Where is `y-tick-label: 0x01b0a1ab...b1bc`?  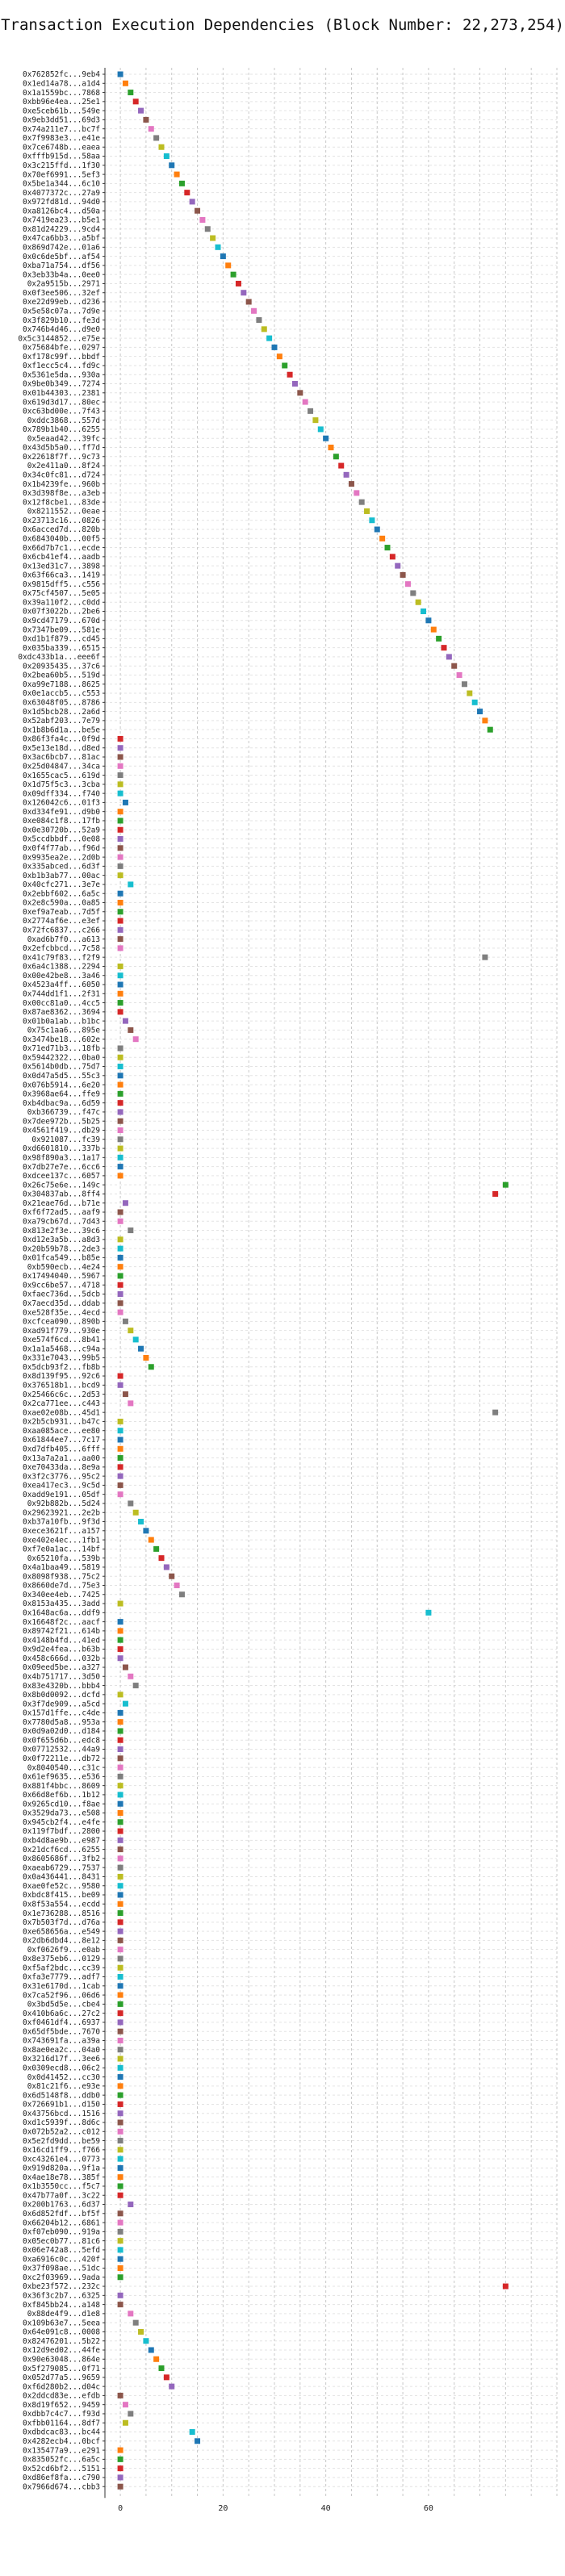
y-tick-label: 0x01b0a1ab...b1bc is located at coordinates (61, 1021).